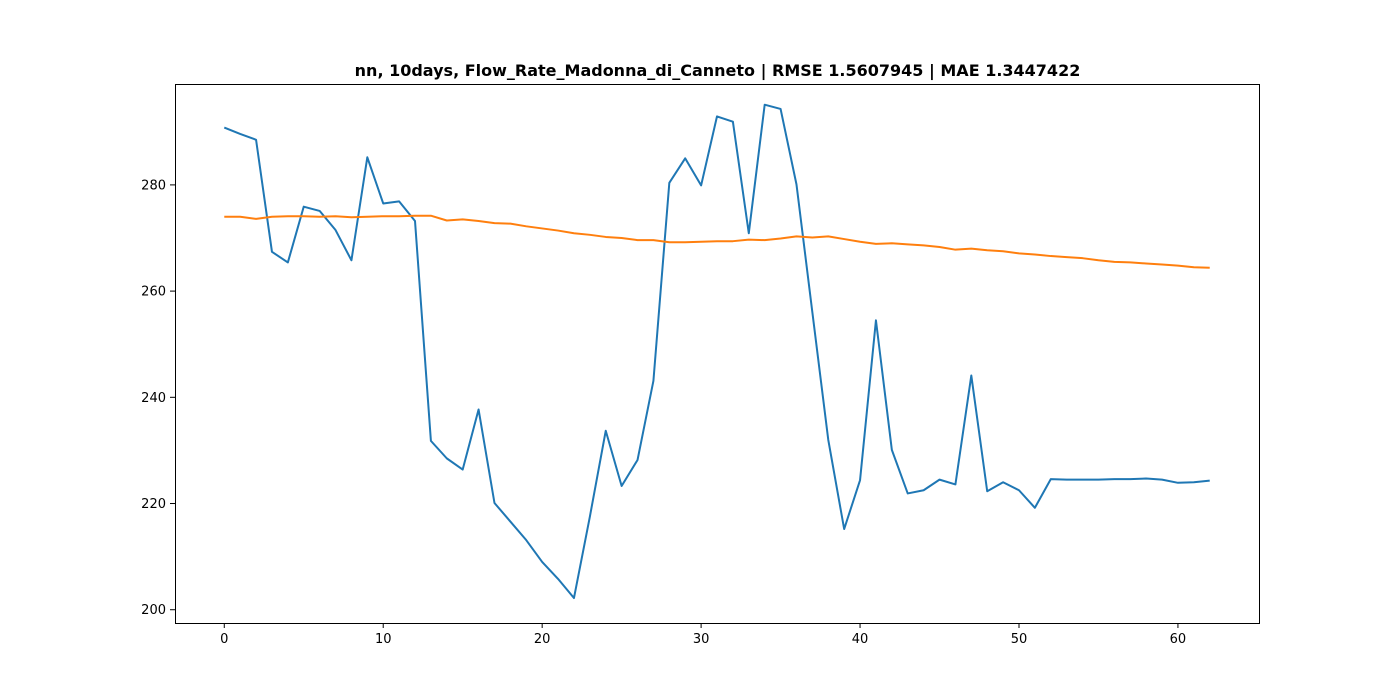 The image size is (1400, 700). What do you see at coordinates (153, 398) in the screenshot?
I see `y-tick-label: 240` at bounding box center [153, 398].